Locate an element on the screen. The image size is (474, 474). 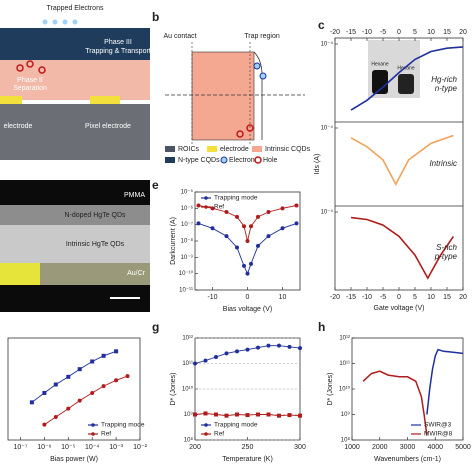
curve is located at coordinates (407, 78).